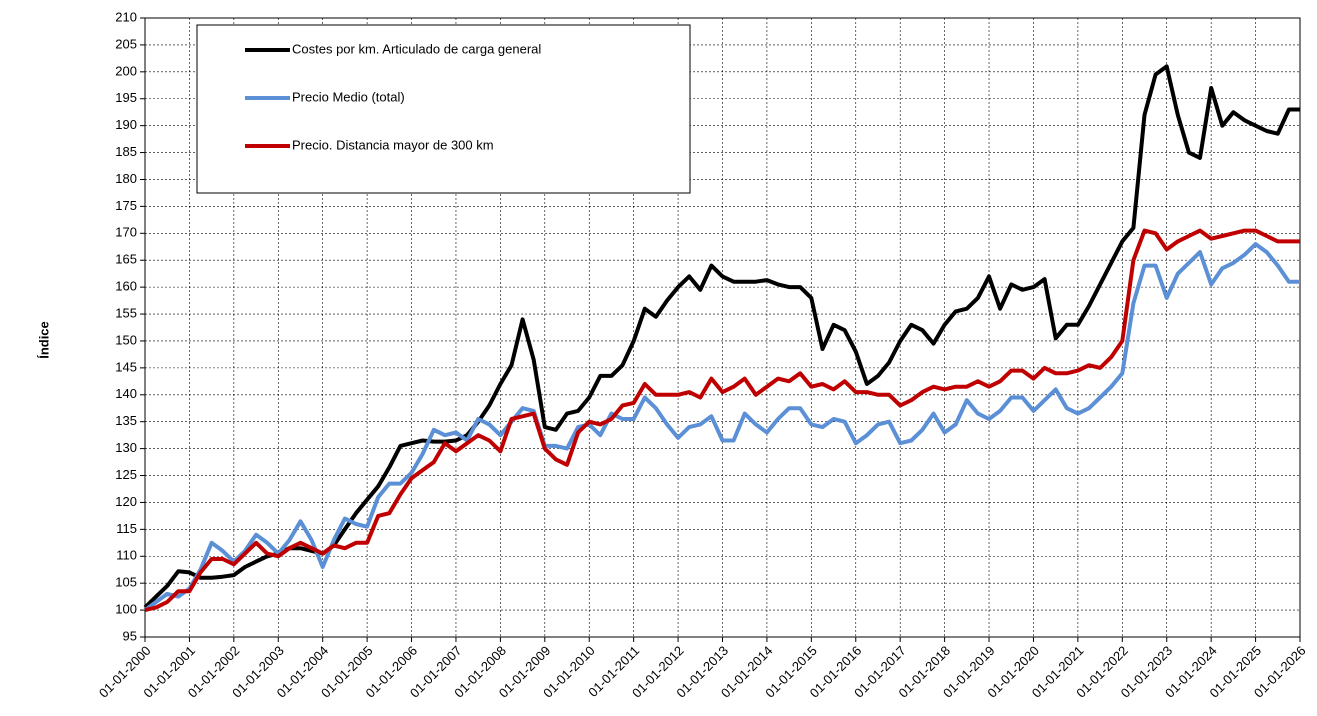 This screenshot has width=1317, height=716. Describe the element at coordinates (126, 151) in the screenshot. I see `y-tick-label: 185` at that location.